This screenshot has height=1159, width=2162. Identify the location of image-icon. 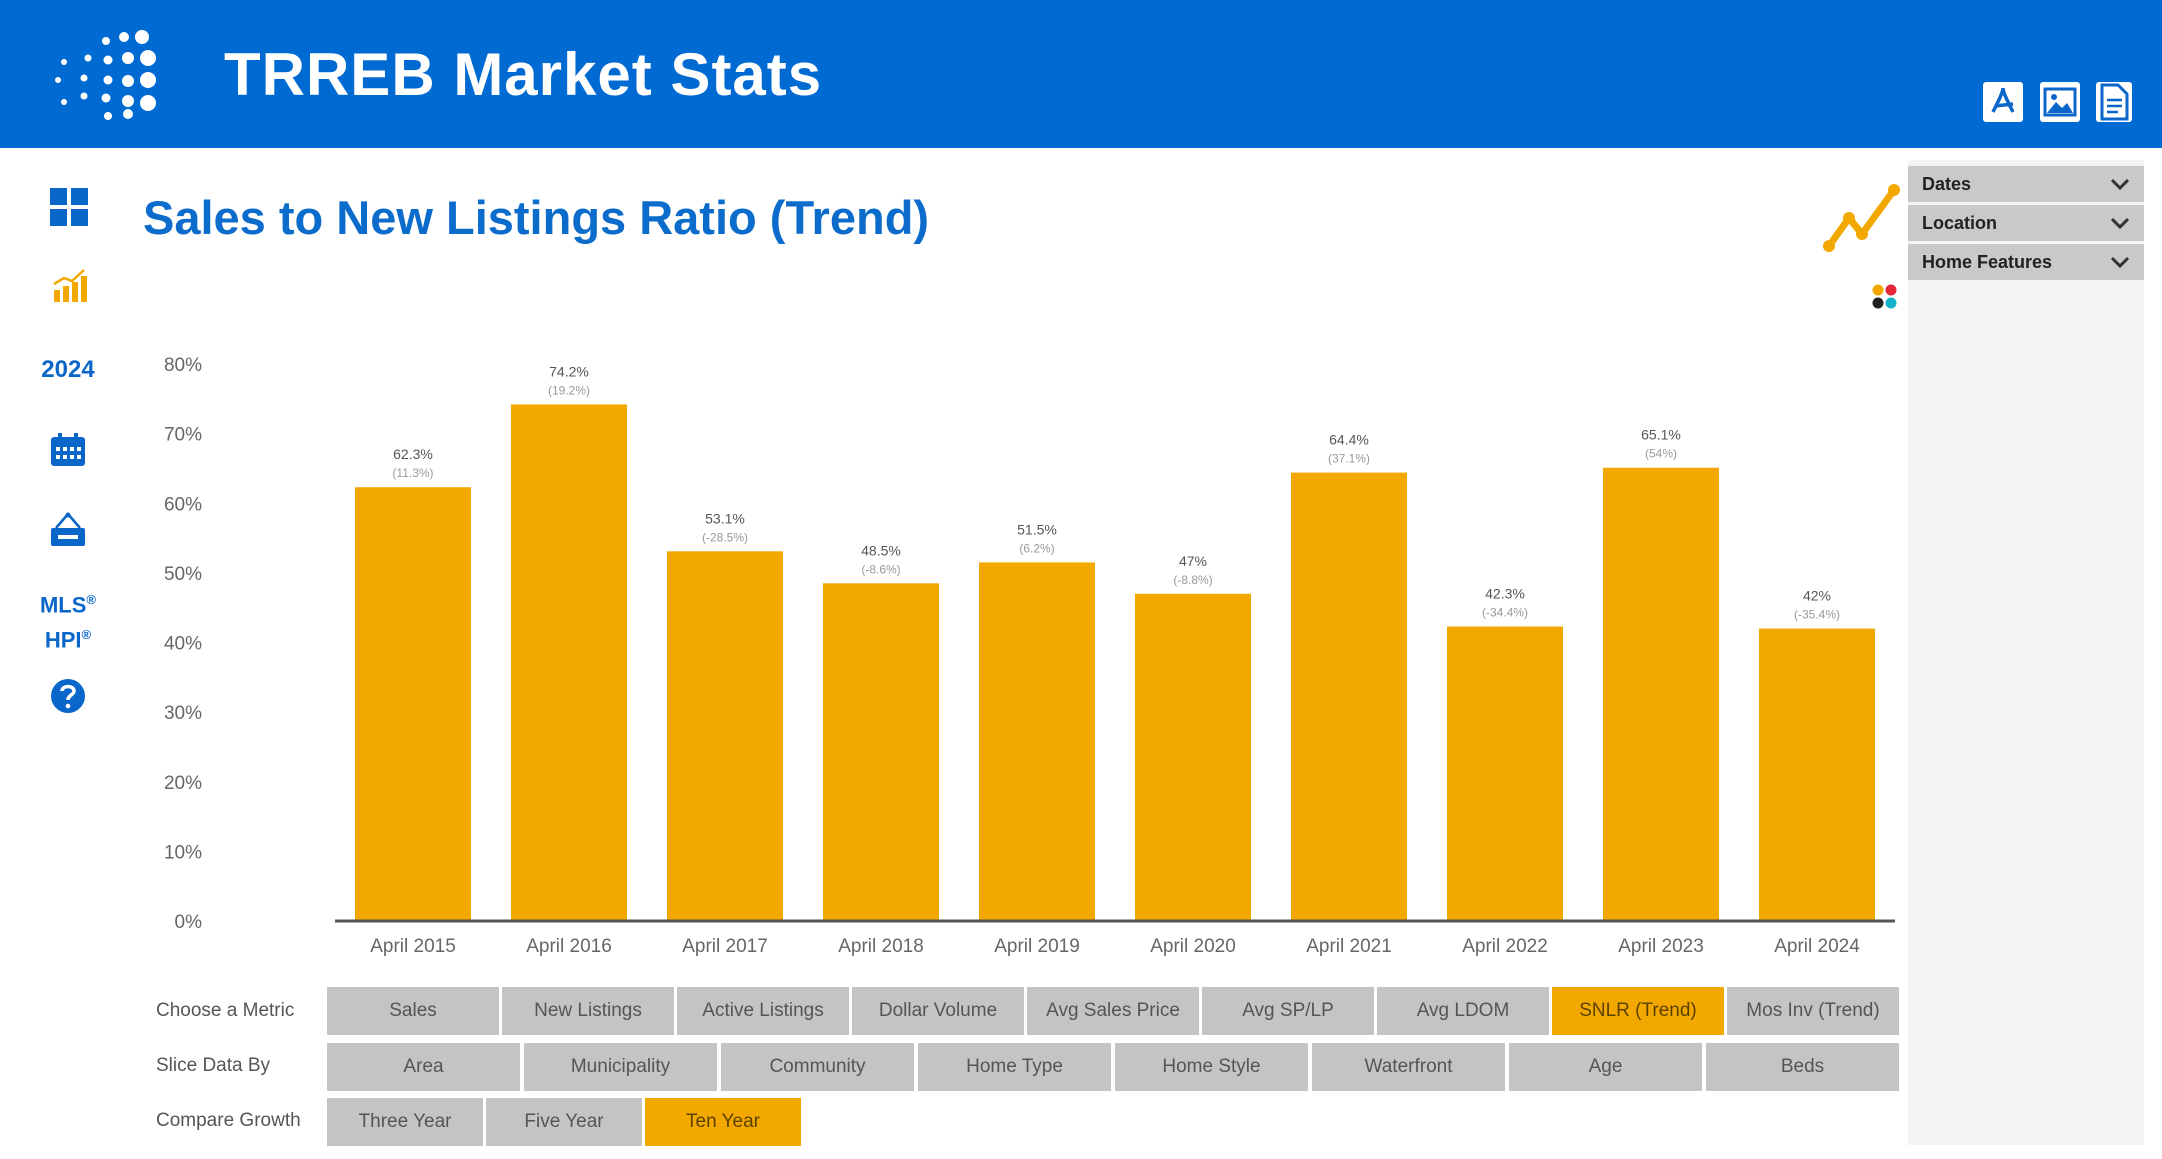
(2060, 102).